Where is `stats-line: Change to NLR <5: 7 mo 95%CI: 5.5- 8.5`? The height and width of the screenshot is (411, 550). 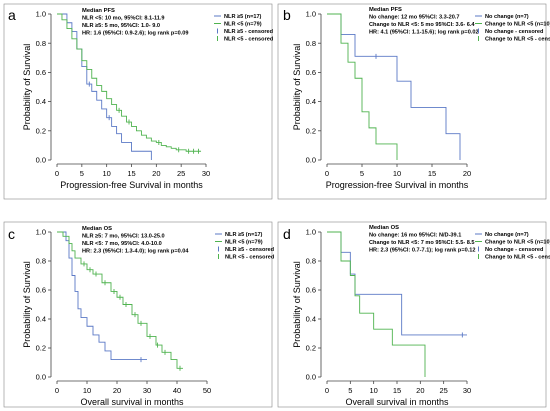
stats-line: Change to NLR <5: 7 mo 95%CI: 5.5- 8.5 is located at coordinates (422, 243).